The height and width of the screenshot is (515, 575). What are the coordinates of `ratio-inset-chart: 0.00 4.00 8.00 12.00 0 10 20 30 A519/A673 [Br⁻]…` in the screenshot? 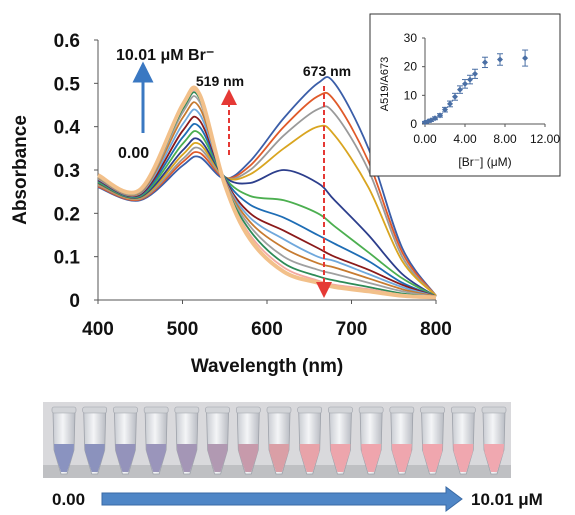 It's located at (465, 95).